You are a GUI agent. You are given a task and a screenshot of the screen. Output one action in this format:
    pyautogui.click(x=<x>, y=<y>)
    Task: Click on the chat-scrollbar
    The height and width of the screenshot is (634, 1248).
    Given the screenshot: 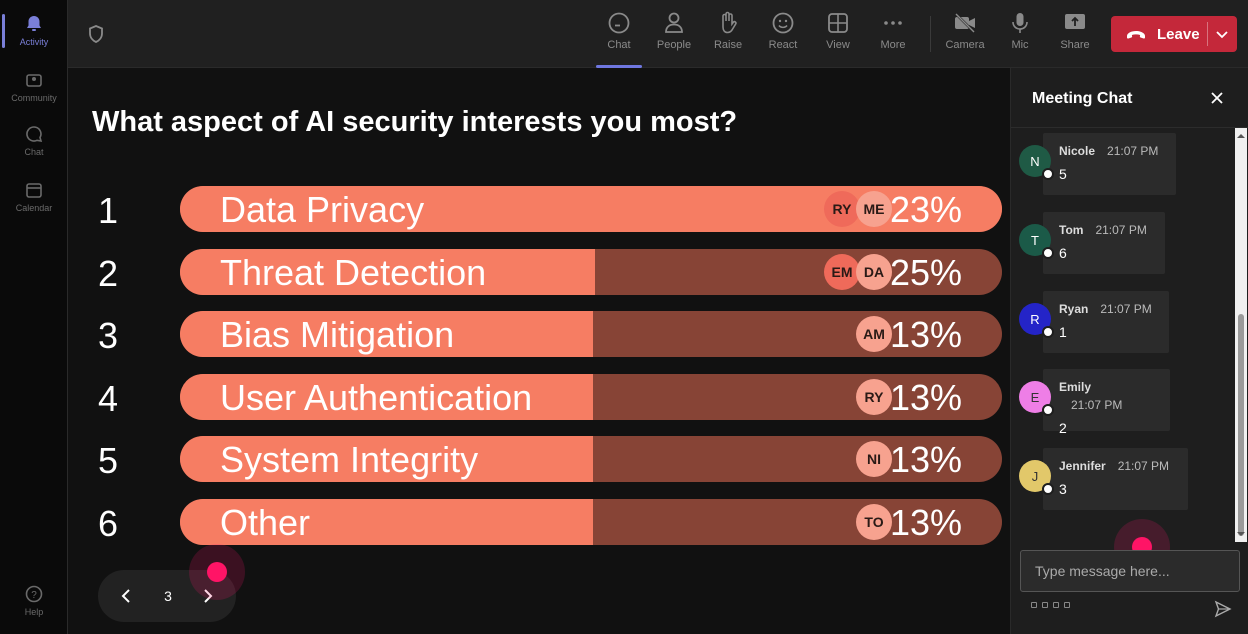 What is the action you would take?
    pyautogui.click(x=1241, y=335)
    